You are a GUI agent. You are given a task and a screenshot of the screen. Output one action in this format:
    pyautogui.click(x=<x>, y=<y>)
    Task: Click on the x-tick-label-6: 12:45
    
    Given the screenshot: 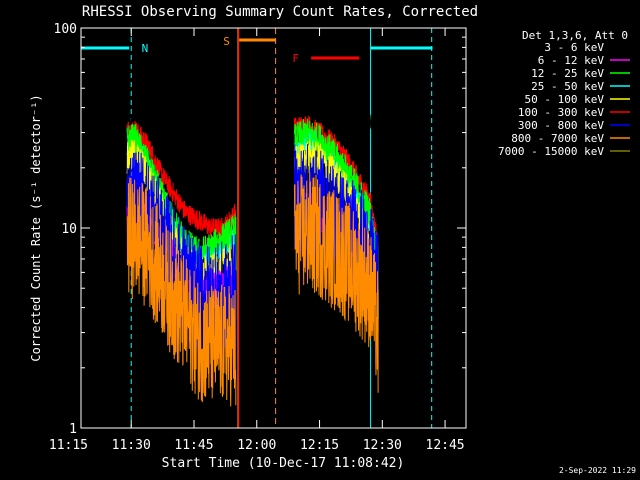 What is the action you would take?
    pyautogui.click(x=445, y=445)
    